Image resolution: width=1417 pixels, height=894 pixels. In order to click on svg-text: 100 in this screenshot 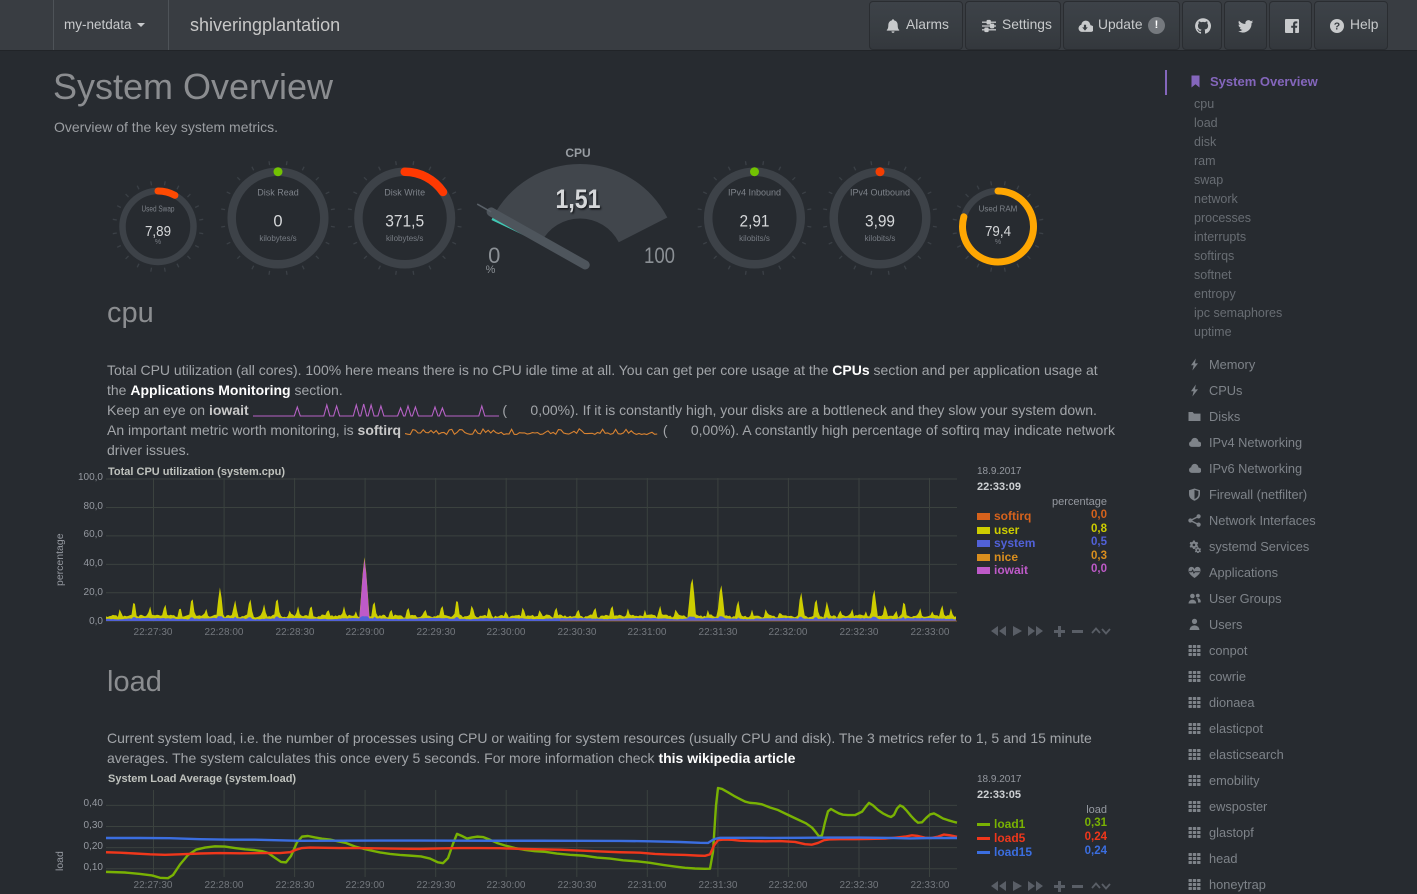, I will do `click(659, 255)`.